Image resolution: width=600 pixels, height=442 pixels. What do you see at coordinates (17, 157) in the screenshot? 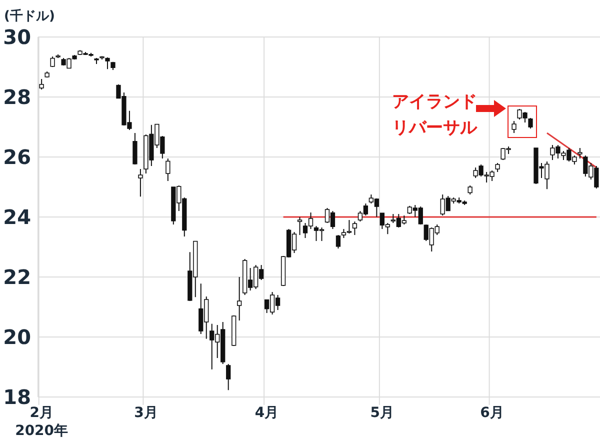
I see `y-tick-label: 26` at bounding box center [17, 157].